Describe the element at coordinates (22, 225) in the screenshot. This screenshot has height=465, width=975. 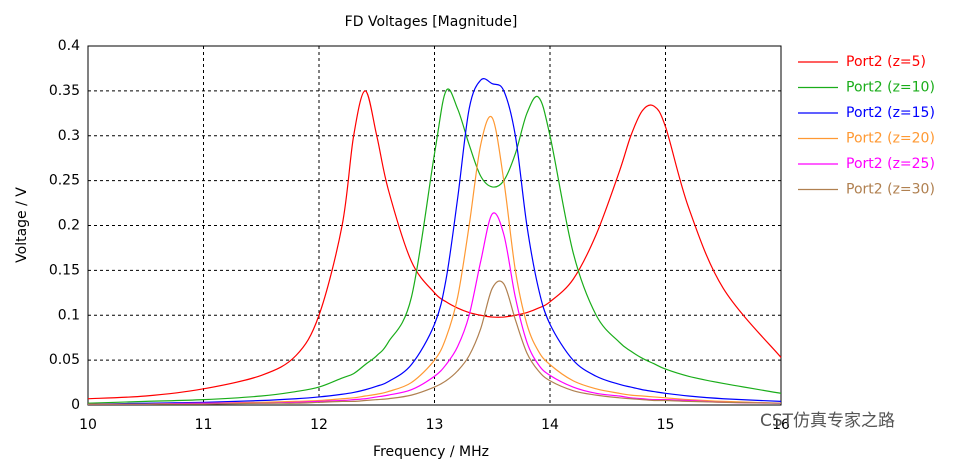
I see `y-axis-label: Voltage / V` at that location.